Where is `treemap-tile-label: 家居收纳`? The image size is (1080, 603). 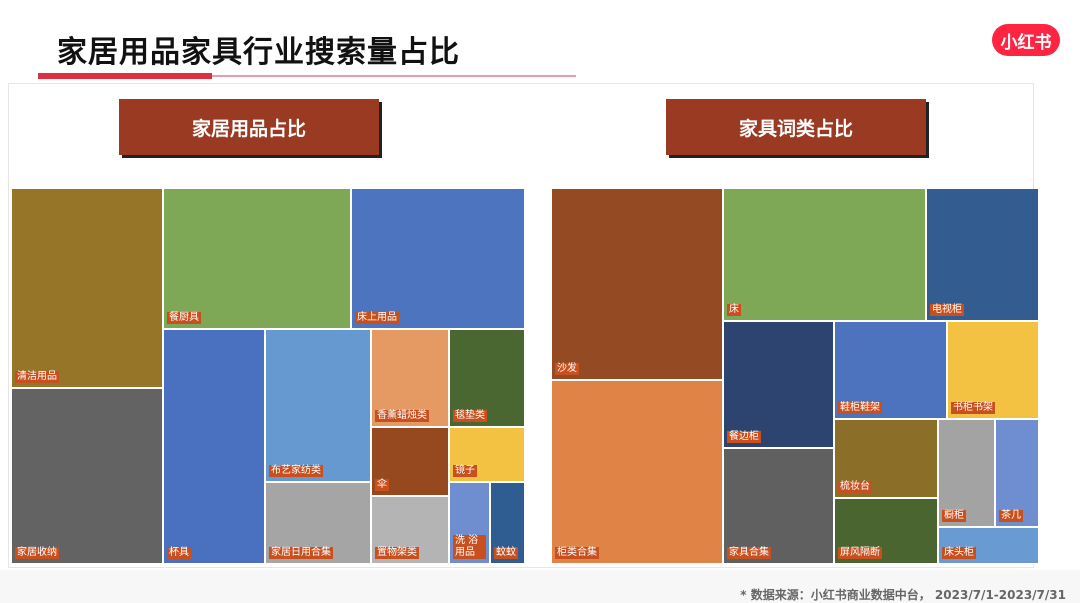
treemap-tile-label: 家居收纳 is located at coordinates (37, 553).